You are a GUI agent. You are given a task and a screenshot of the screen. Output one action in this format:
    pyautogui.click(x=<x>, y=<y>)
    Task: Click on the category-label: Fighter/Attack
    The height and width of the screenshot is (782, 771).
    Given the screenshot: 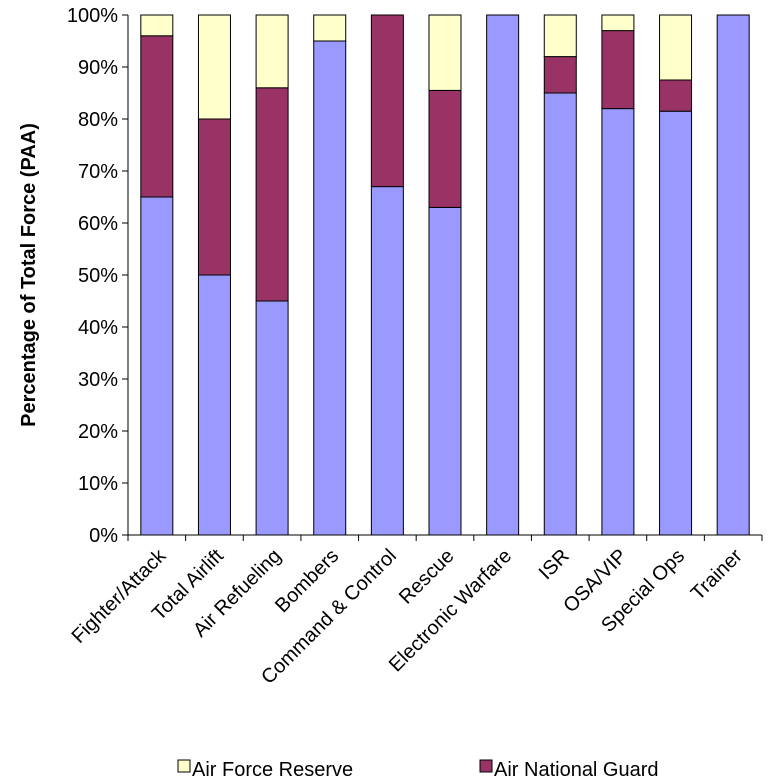 What is the action you would take?
    pyautogui.click(x=120, y=596)
    